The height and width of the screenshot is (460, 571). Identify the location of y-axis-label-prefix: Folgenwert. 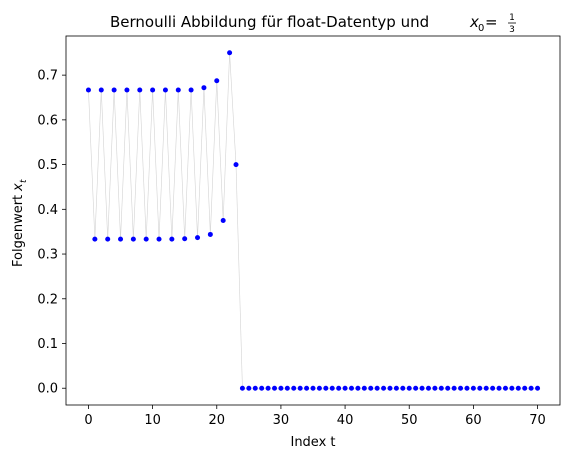
(18, 231).